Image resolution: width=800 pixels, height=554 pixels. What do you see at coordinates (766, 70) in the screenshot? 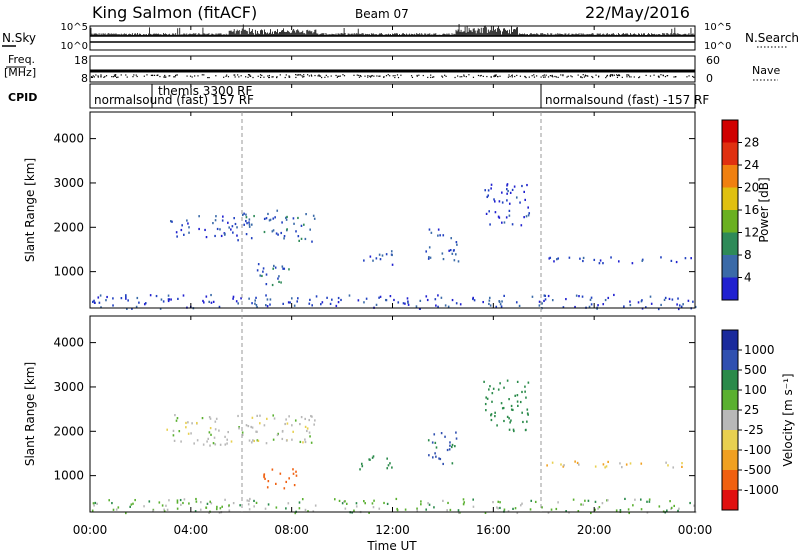
I see `nave-label: Nave` at bounding box center [766, 70].